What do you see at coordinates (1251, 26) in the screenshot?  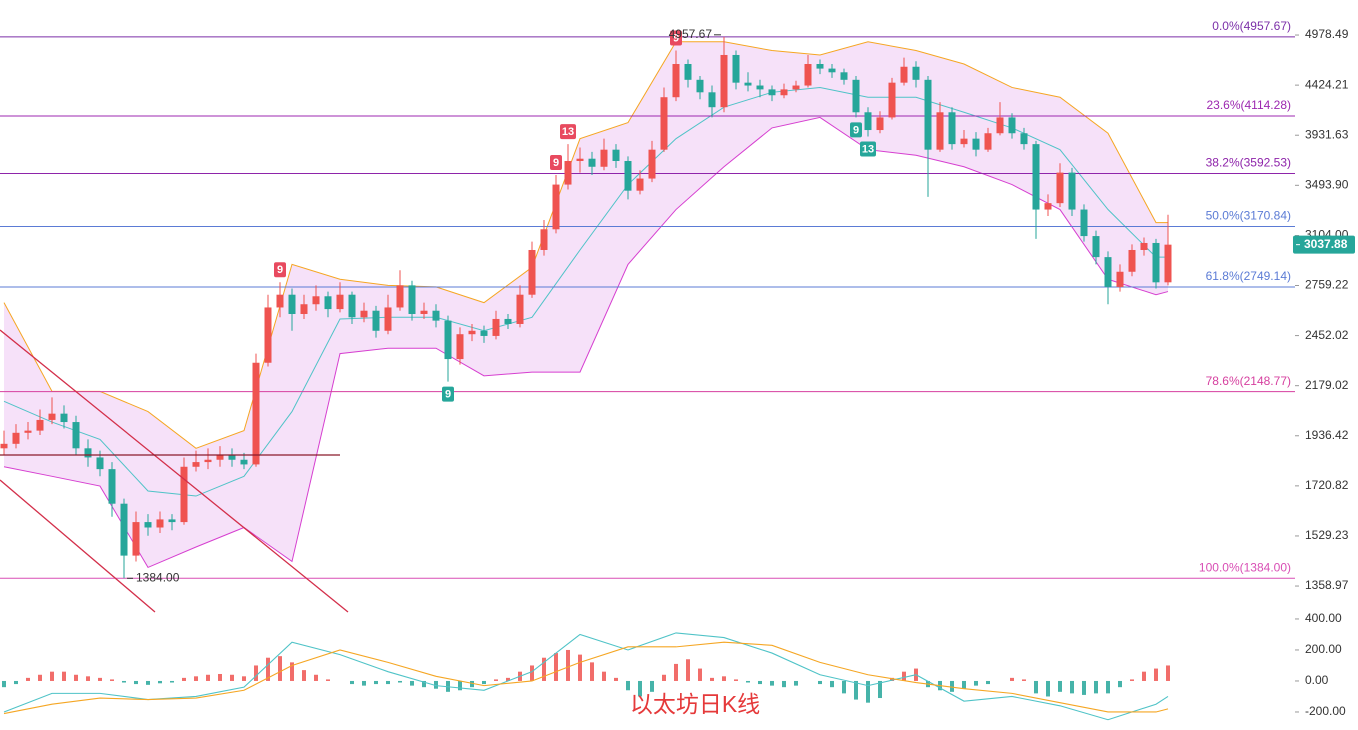 I see `fib-label: 0.0%(4957.67)` at bounding box center [1251, 26].